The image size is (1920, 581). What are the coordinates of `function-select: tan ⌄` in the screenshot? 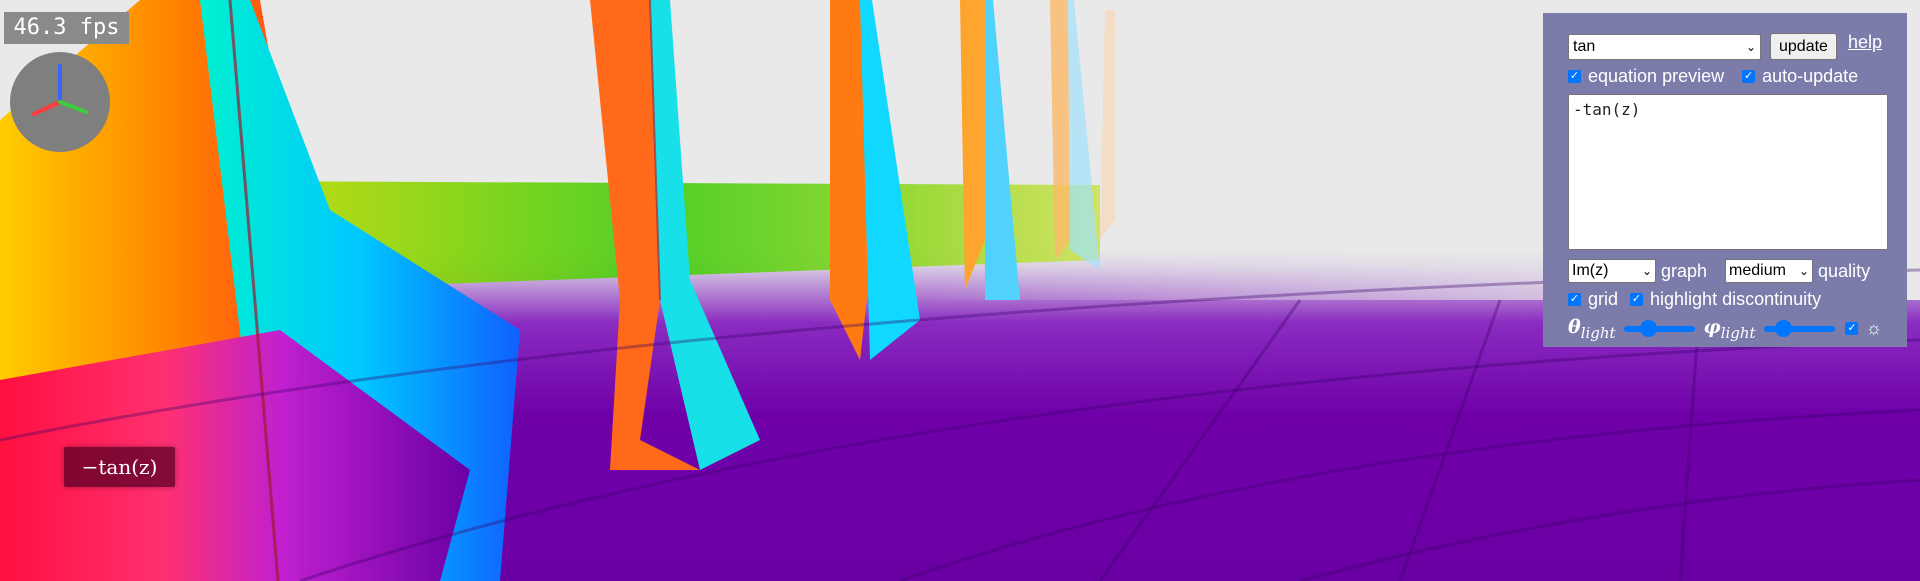 It's located at (1664, 46).